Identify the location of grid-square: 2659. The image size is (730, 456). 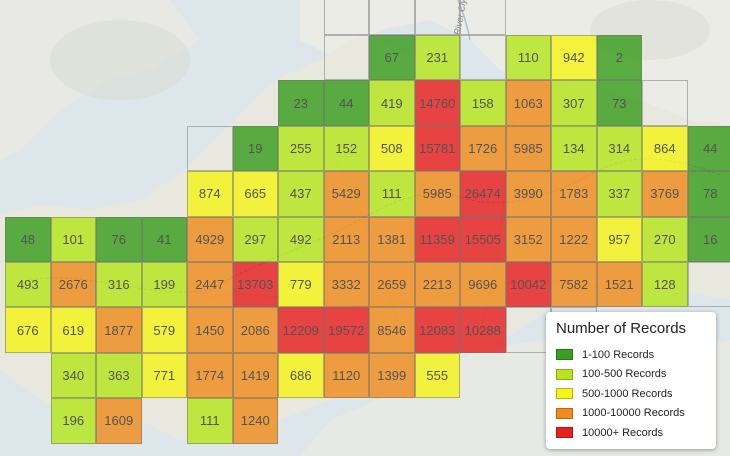
(392, 285).